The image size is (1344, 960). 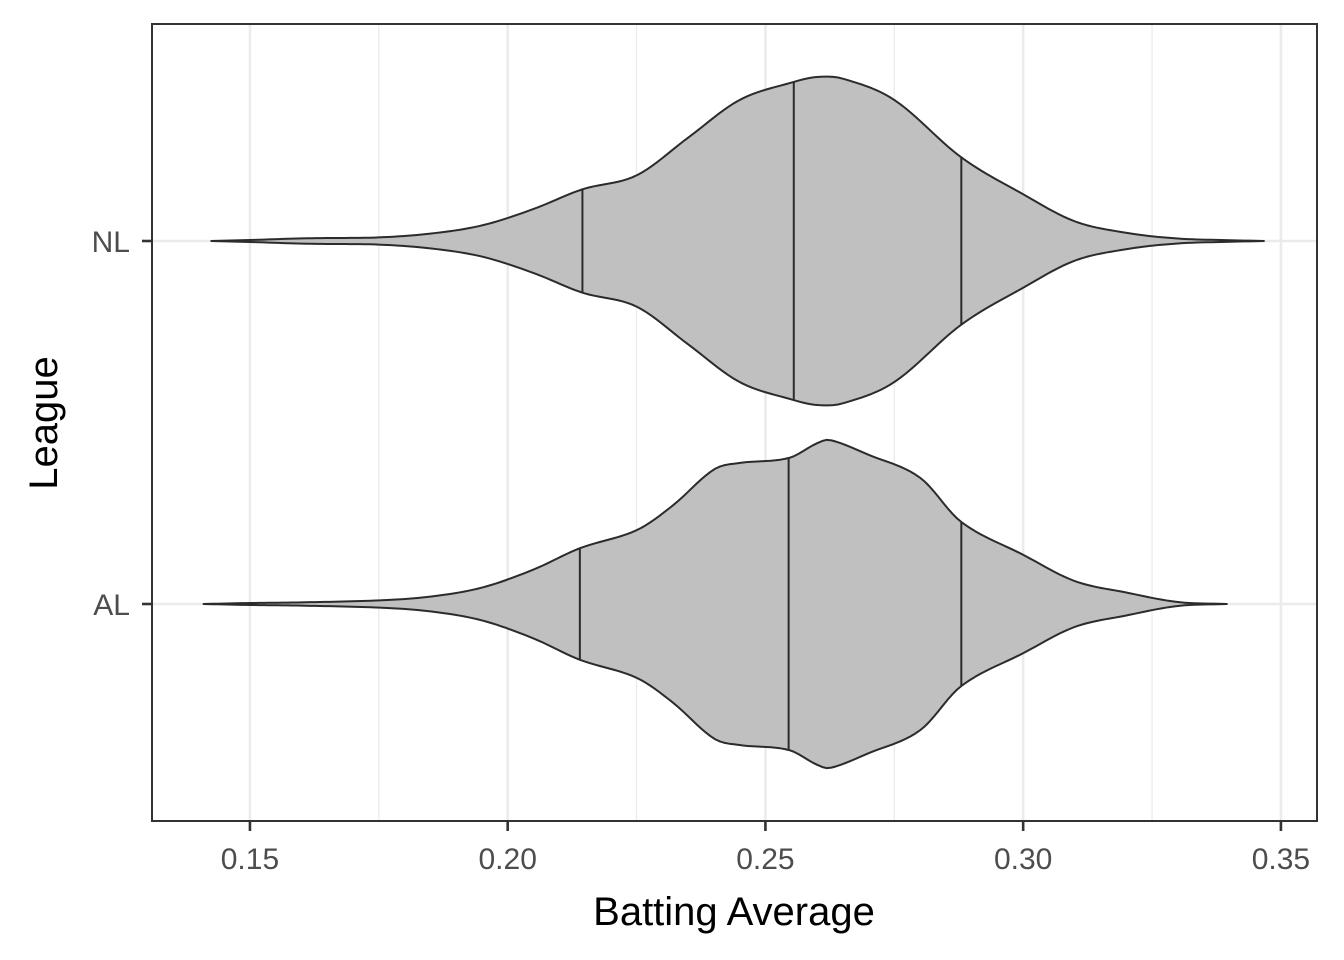 What do you see at coordinates (122, 424) in the screenshot?
I see `y-axis-ticks: NL AL` at bounding box center [122, 424].